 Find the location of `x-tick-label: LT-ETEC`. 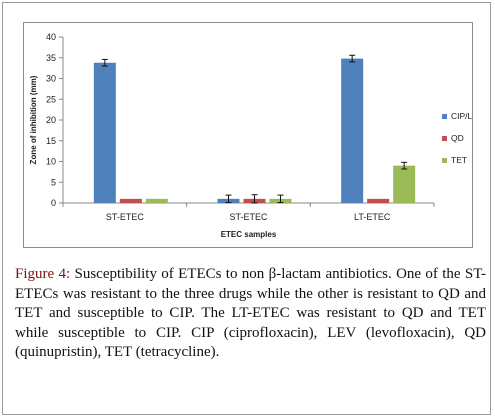

x-tick-label: LT-ETEC is located at coordinates (372, 217).